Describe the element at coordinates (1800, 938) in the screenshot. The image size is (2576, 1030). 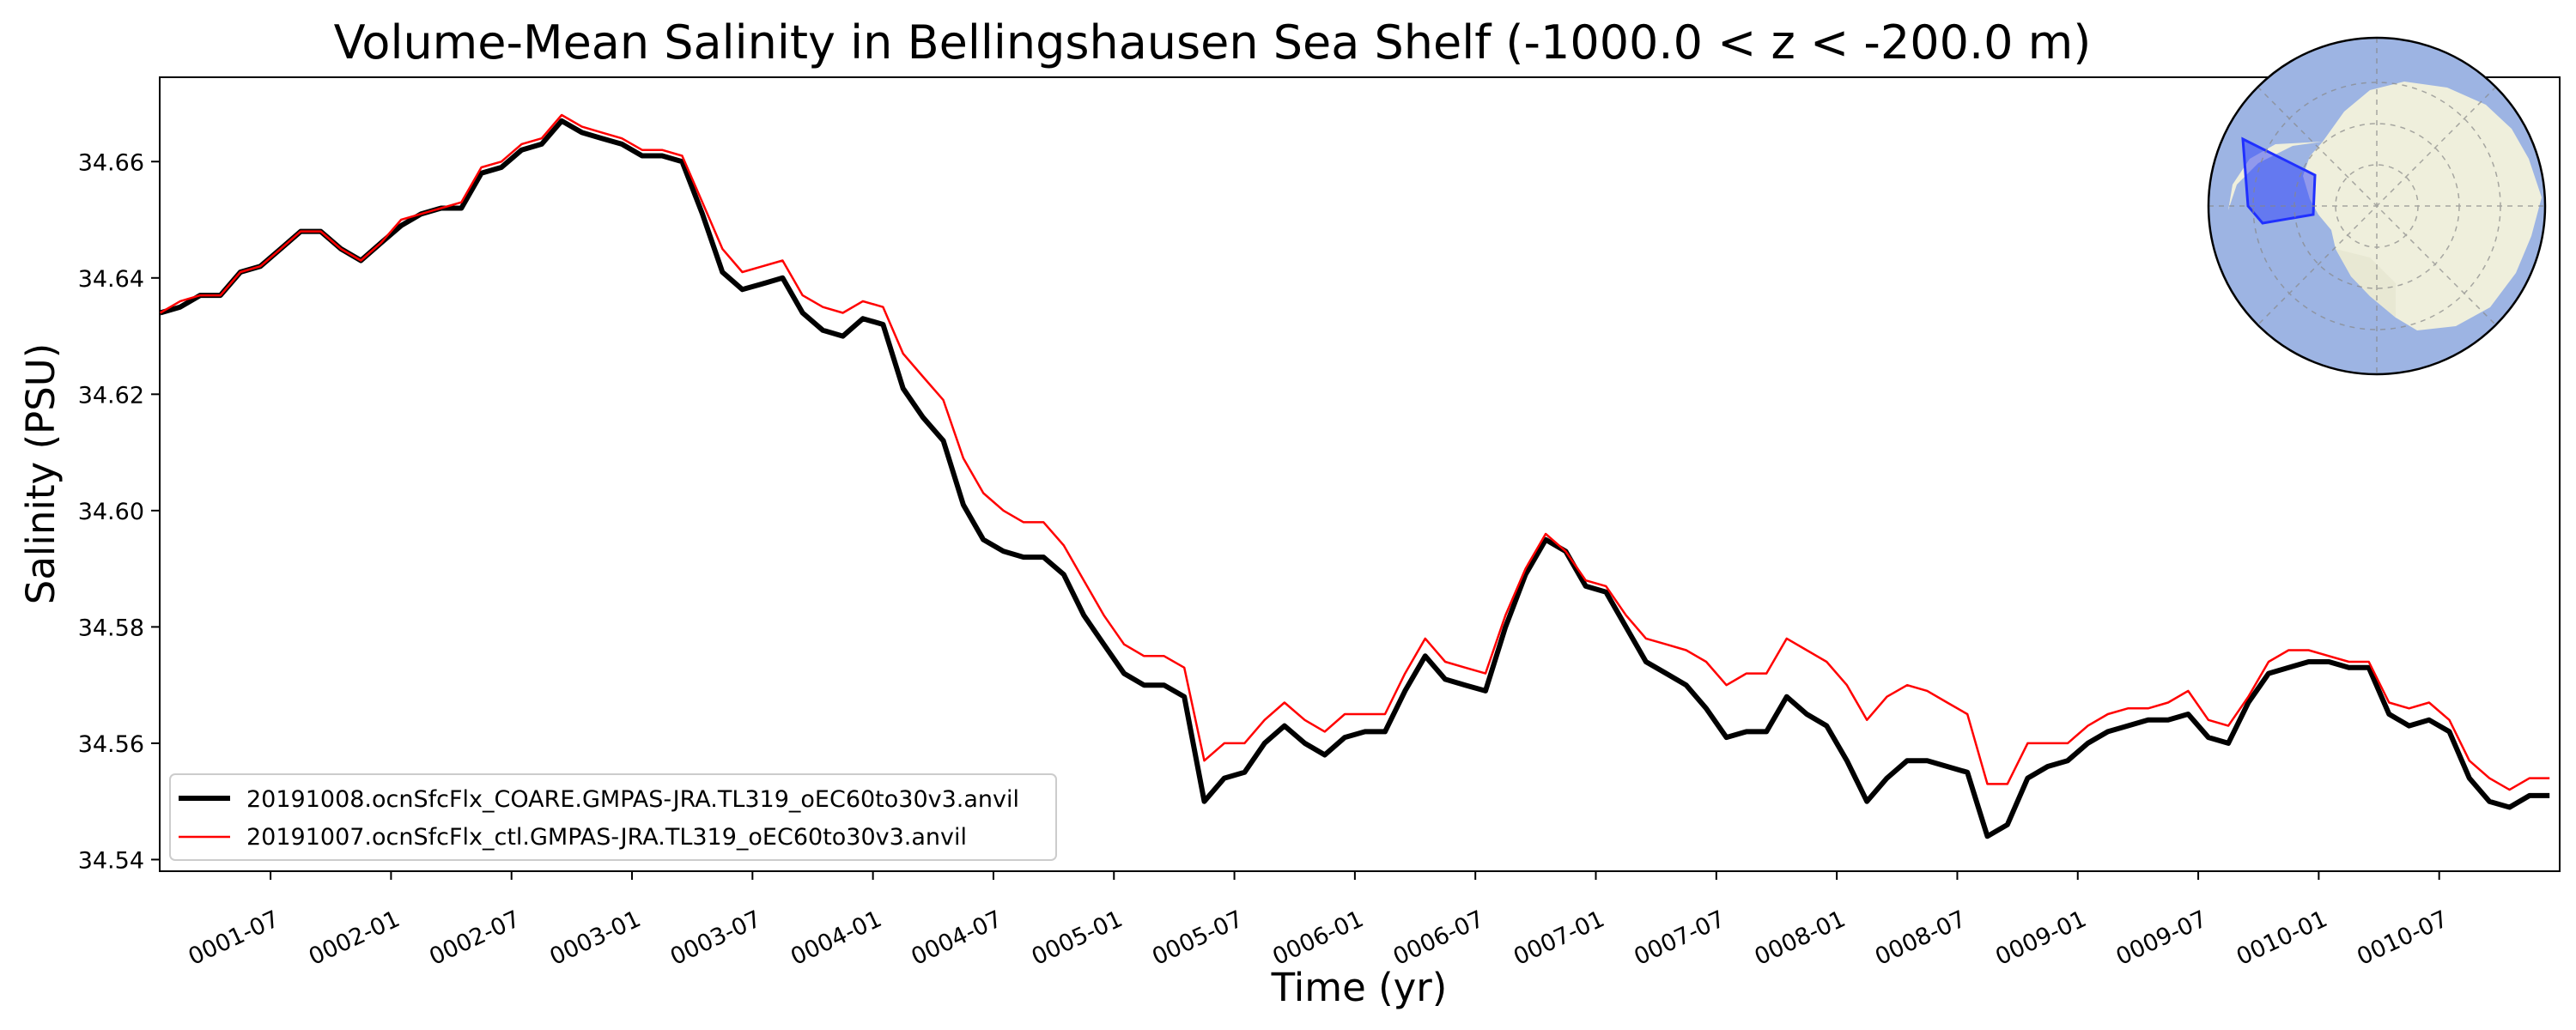
I see `x-tick-label: 0008-01` at that location.